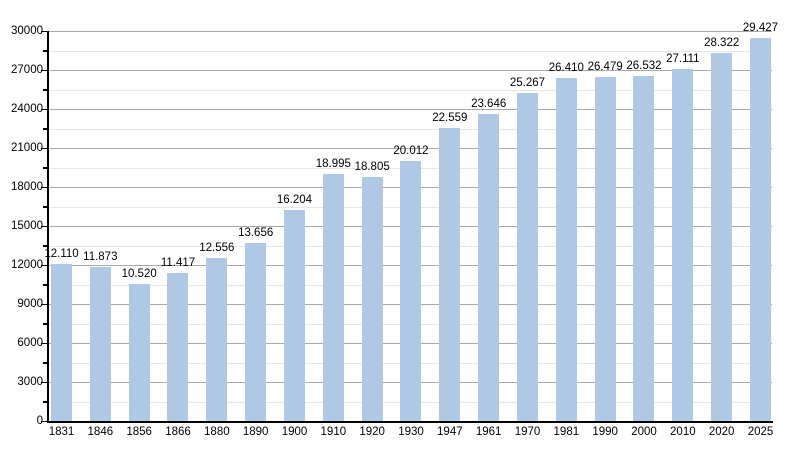  I want to click on bar-1900, so click(294, 315).